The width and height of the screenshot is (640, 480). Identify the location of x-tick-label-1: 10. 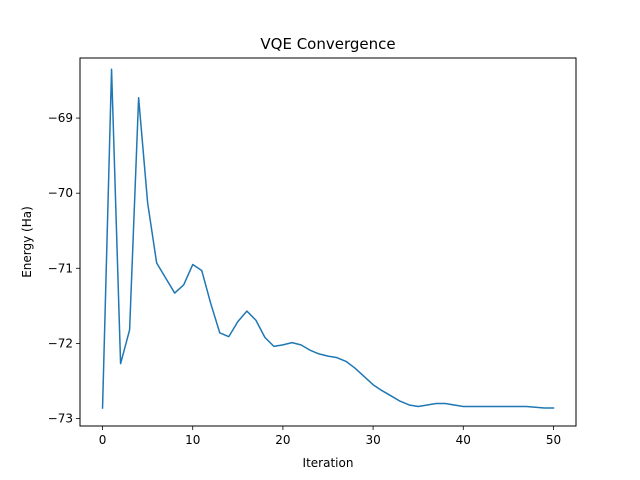
(192, 440).